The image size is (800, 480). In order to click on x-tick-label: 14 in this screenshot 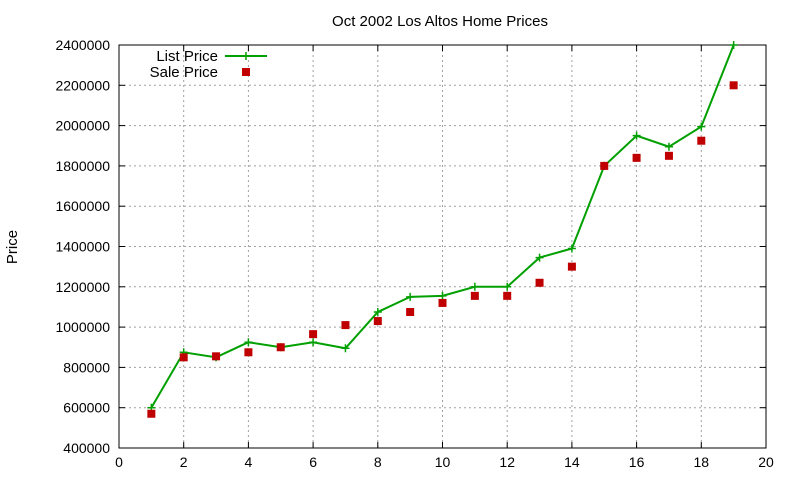, I will do `click(572, 462)`.